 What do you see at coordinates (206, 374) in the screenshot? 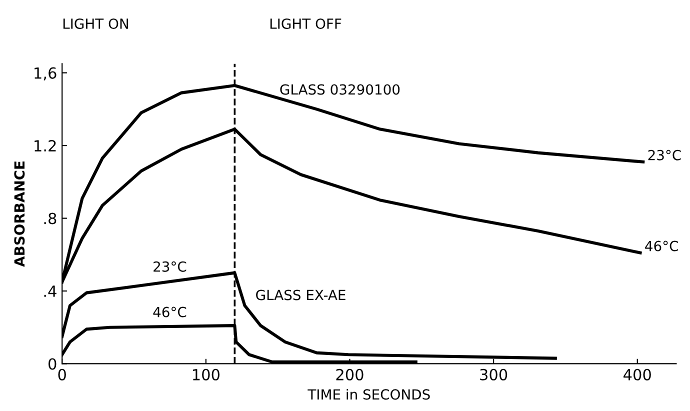
I see `x-tick-label: 100` at bounding box center [206, 374].